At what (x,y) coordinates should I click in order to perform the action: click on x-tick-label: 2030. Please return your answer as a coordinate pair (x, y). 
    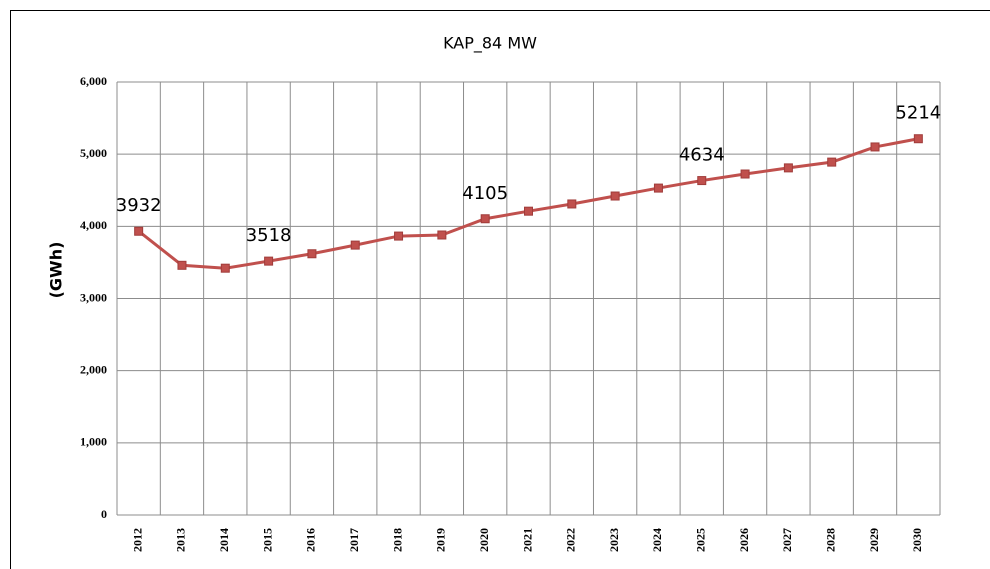
    Looking at the image, I should click on (917, 540).